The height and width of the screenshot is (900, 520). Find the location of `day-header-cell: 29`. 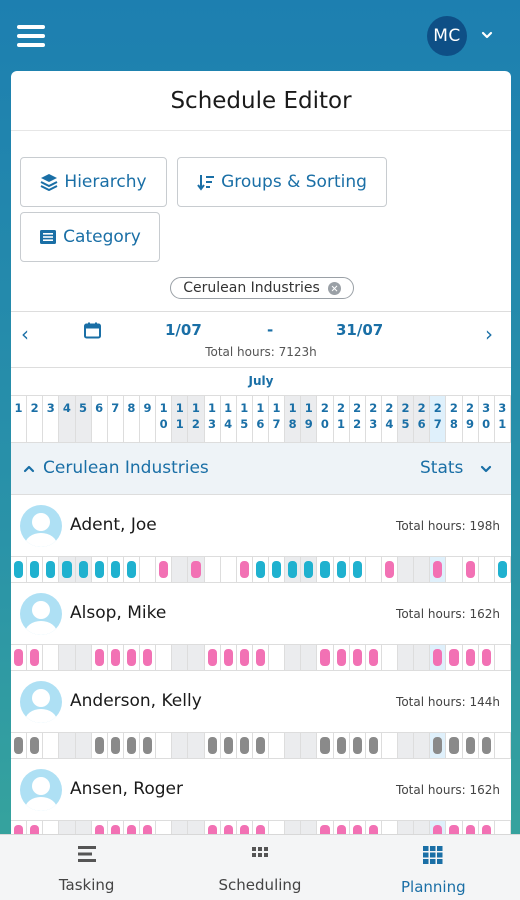

day-header-cell: 29 is located at coordinates (471, 419).